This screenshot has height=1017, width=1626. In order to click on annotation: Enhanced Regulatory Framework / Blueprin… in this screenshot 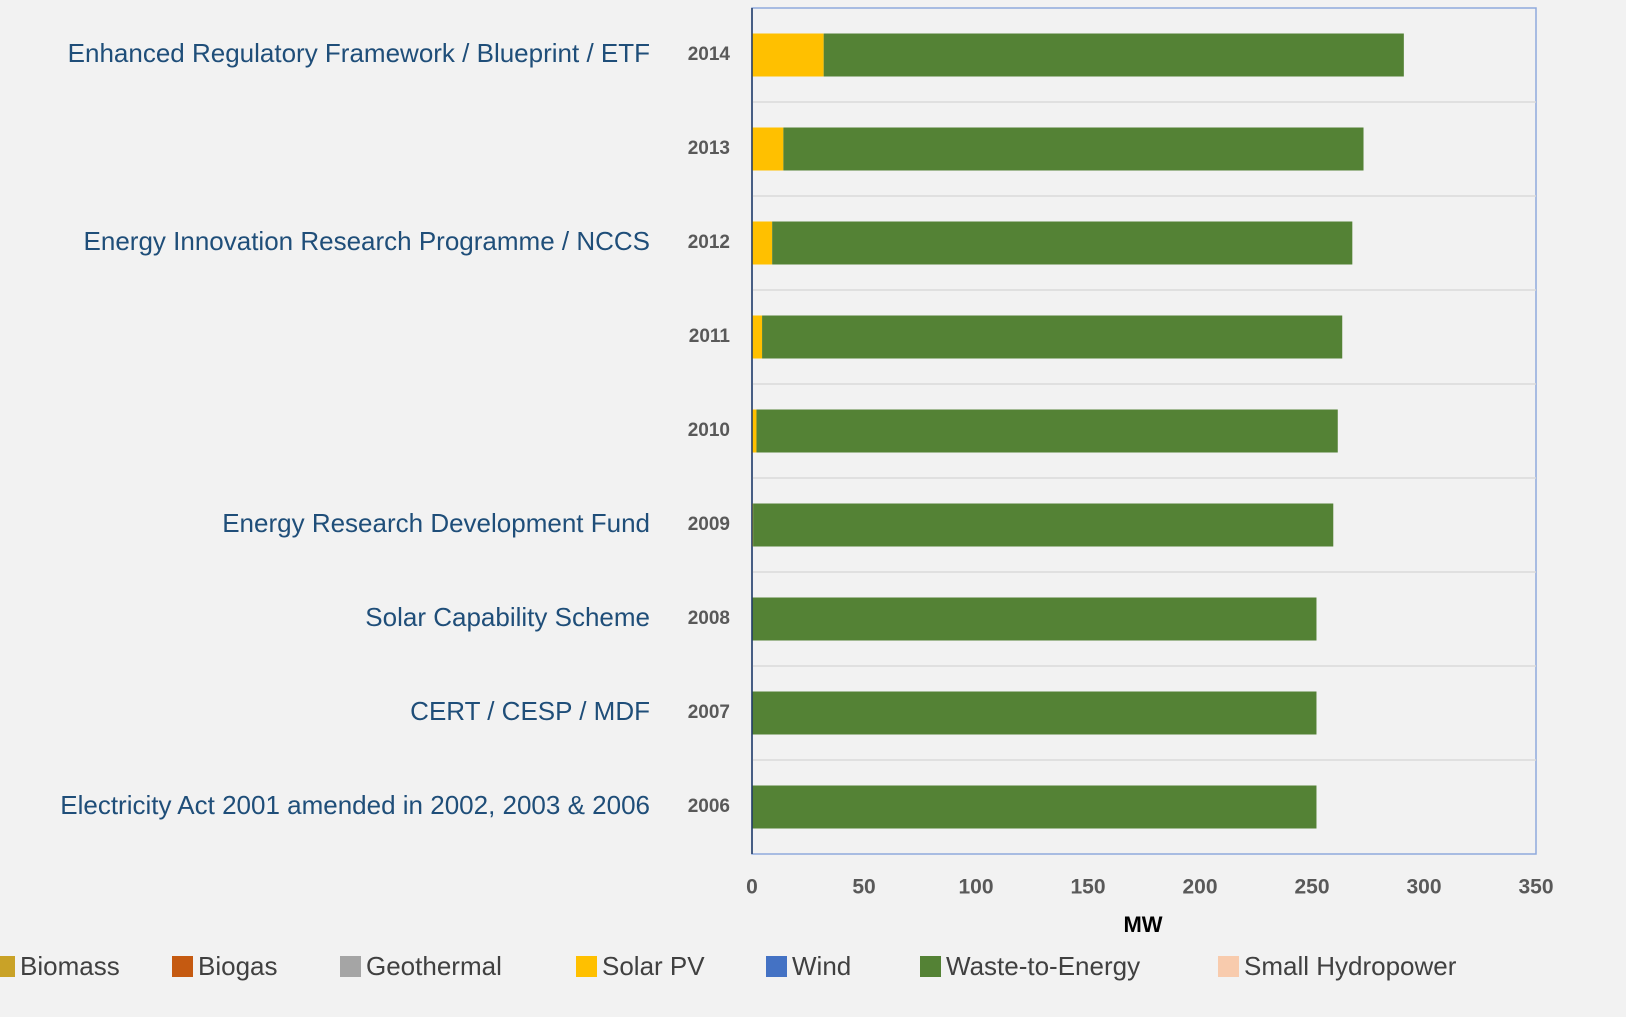, I will do `click(359, 53)`.